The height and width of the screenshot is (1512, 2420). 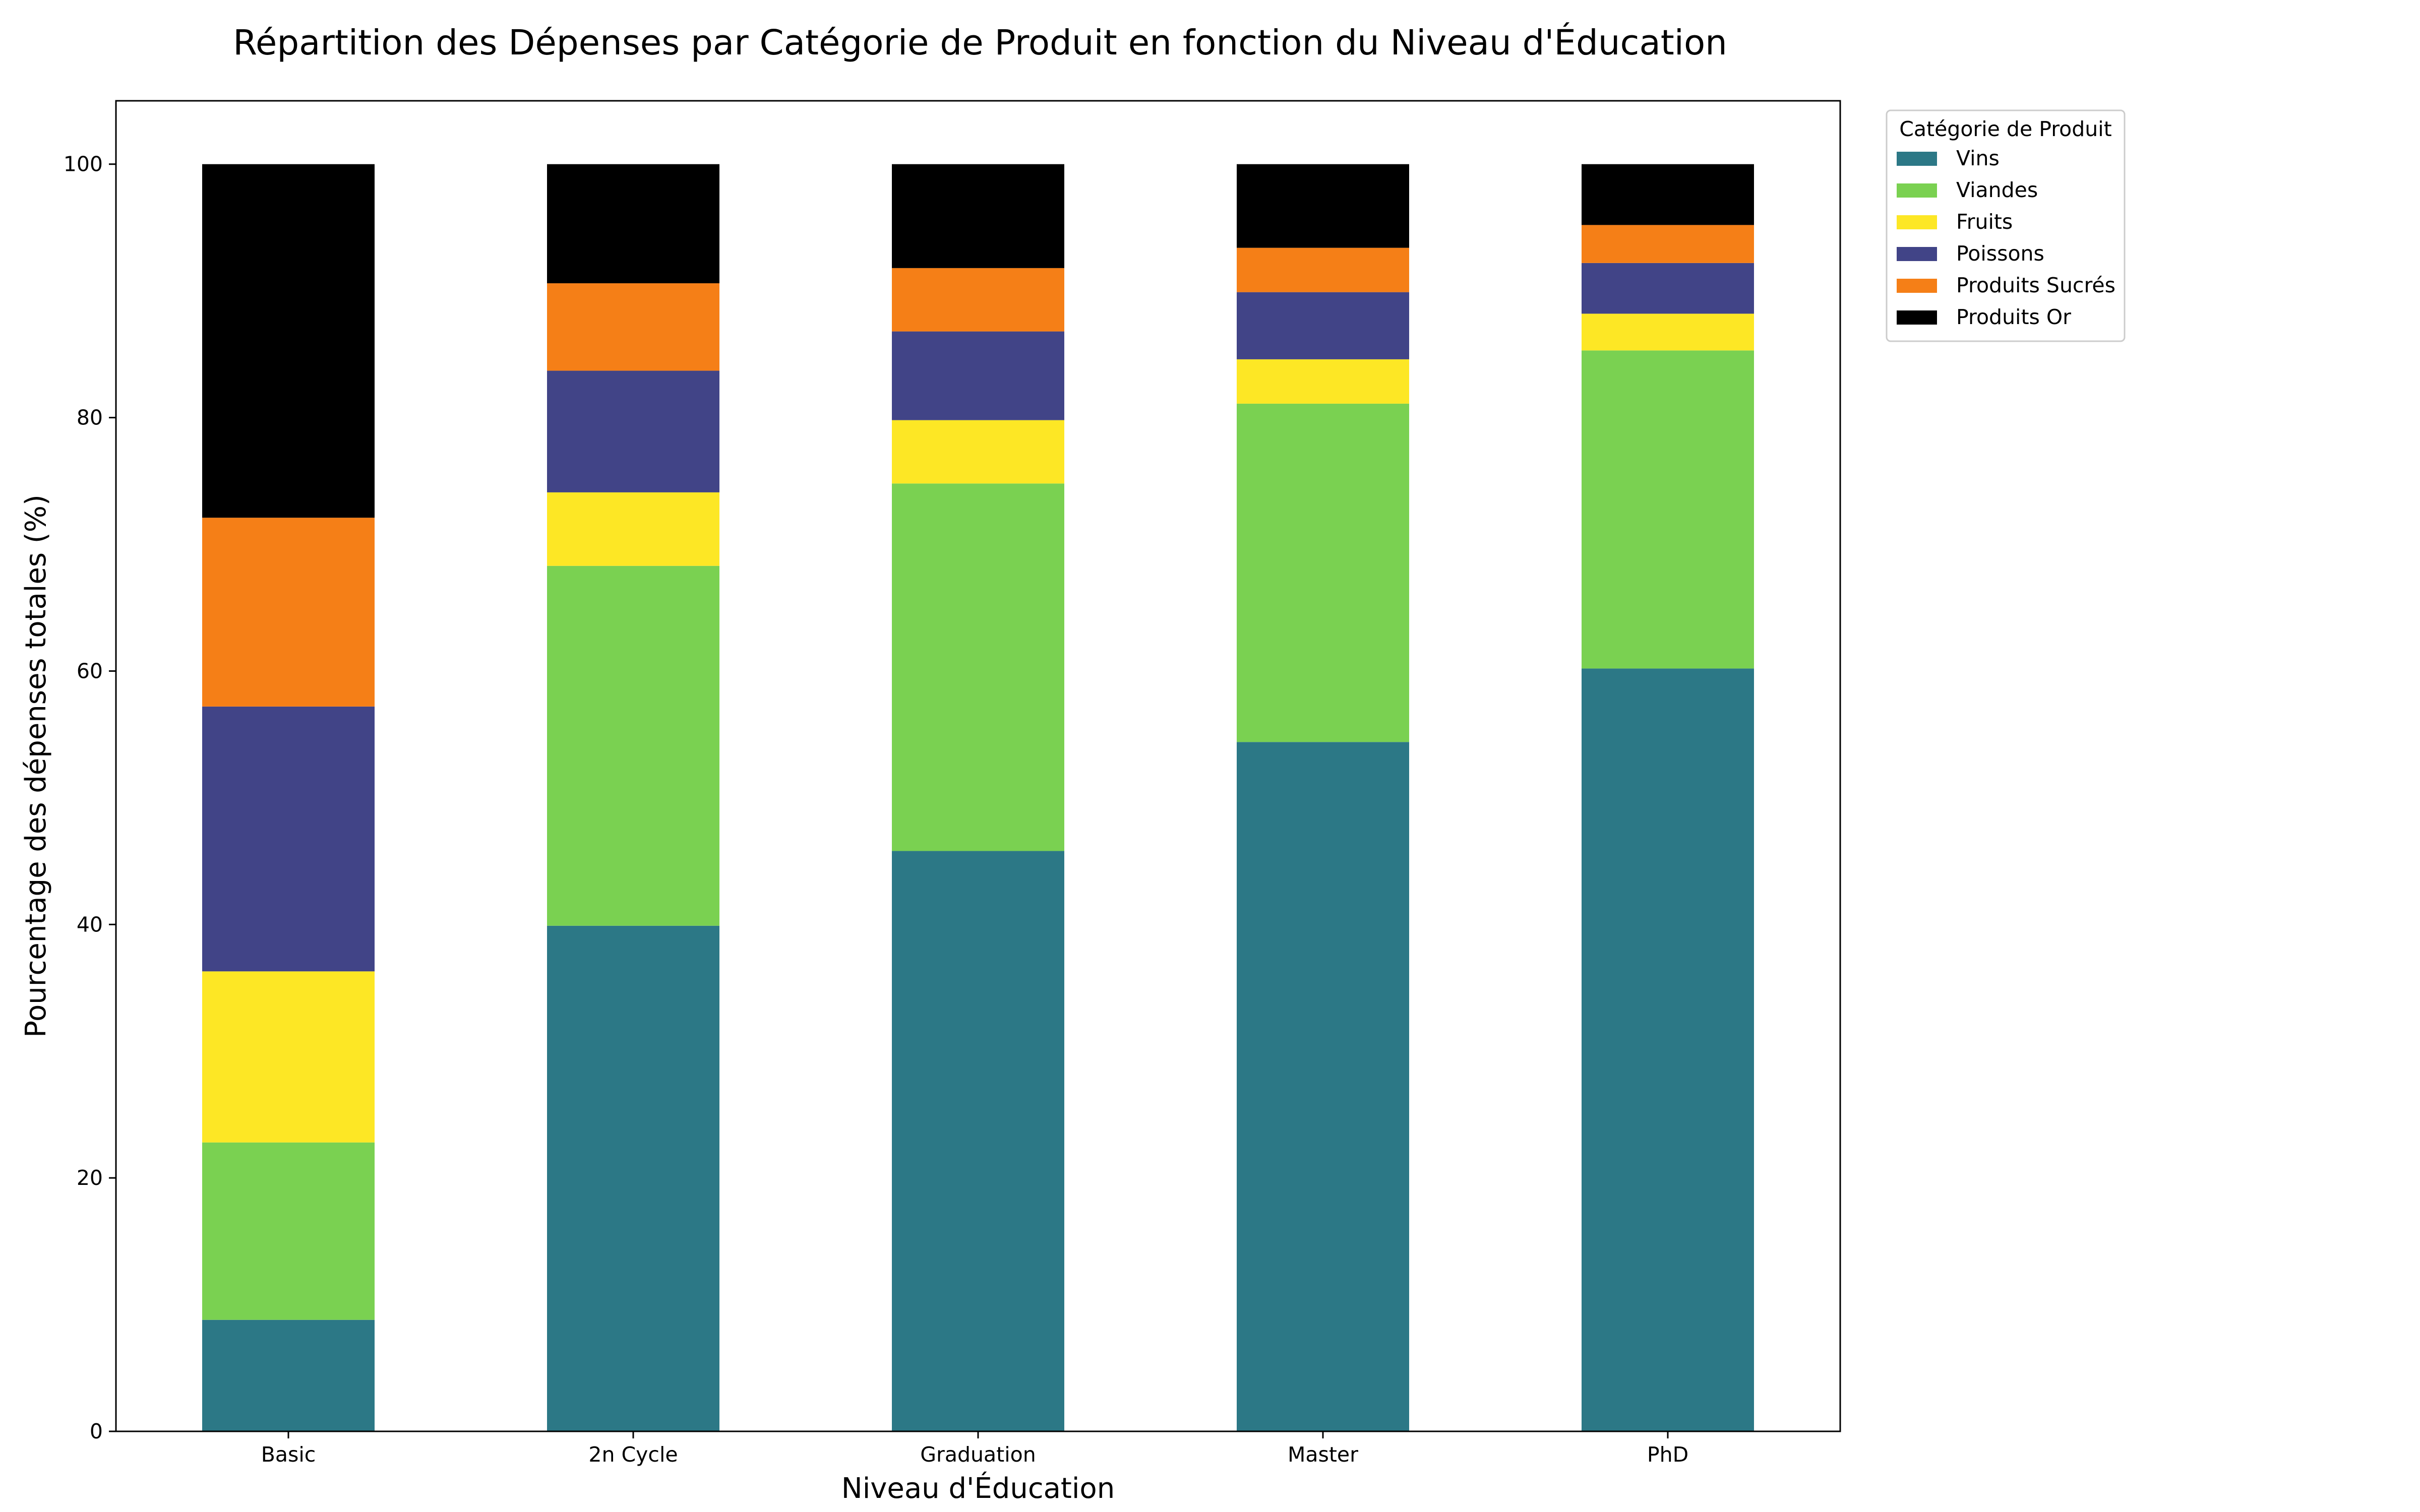 I want to click on y-tick-label: 60, so click(x=90, y=671).